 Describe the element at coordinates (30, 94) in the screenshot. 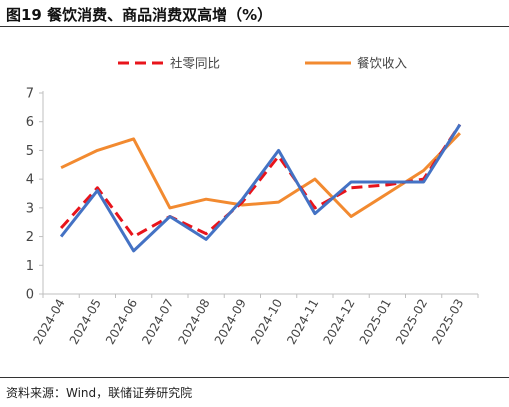

I see `y-tick-label: 7` at that location.